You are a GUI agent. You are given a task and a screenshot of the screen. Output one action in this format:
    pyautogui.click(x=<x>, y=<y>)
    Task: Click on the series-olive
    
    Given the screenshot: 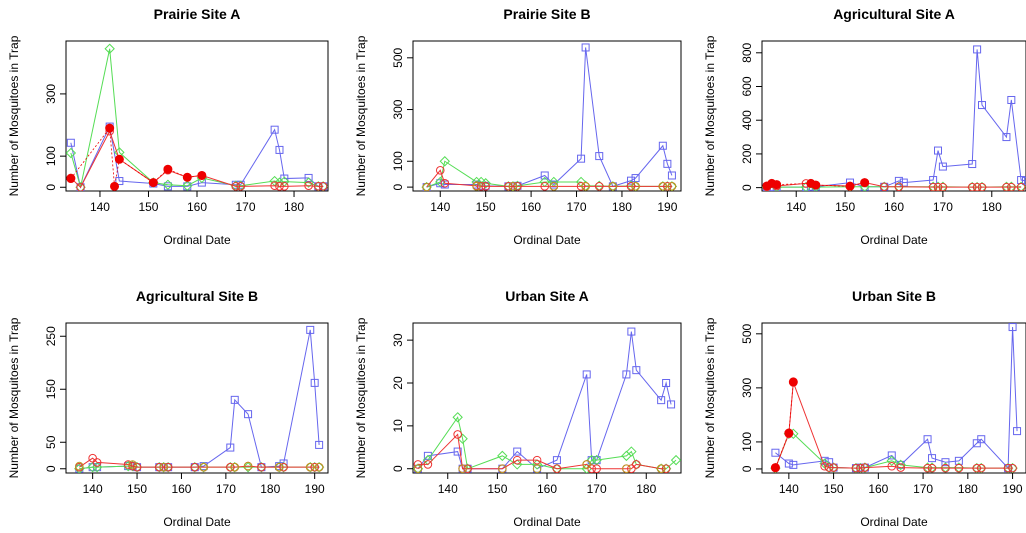 What is the action you would take?
    pyautogui.click(x=199, y=466)
    